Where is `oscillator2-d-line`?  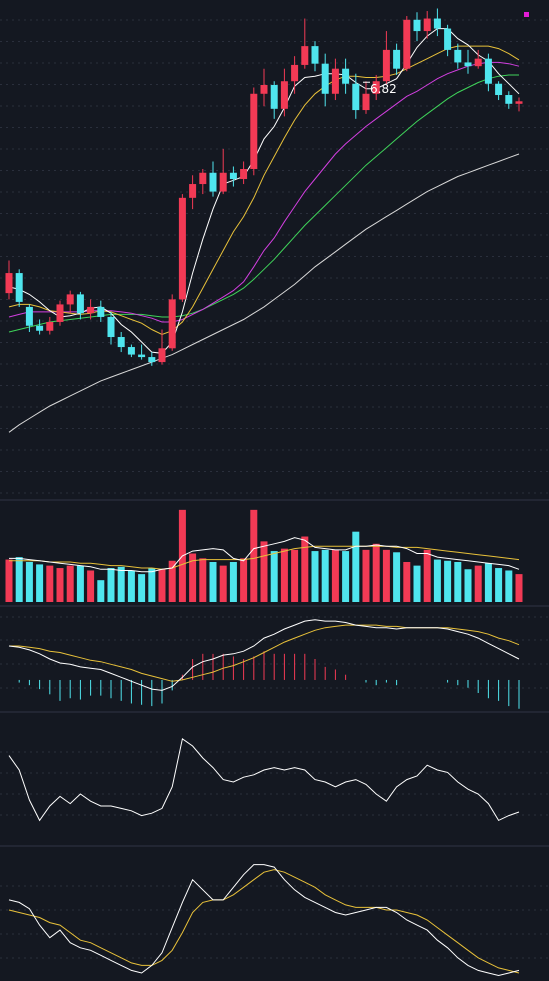
oscillator2-d-line is located at coordinates (264, 921).